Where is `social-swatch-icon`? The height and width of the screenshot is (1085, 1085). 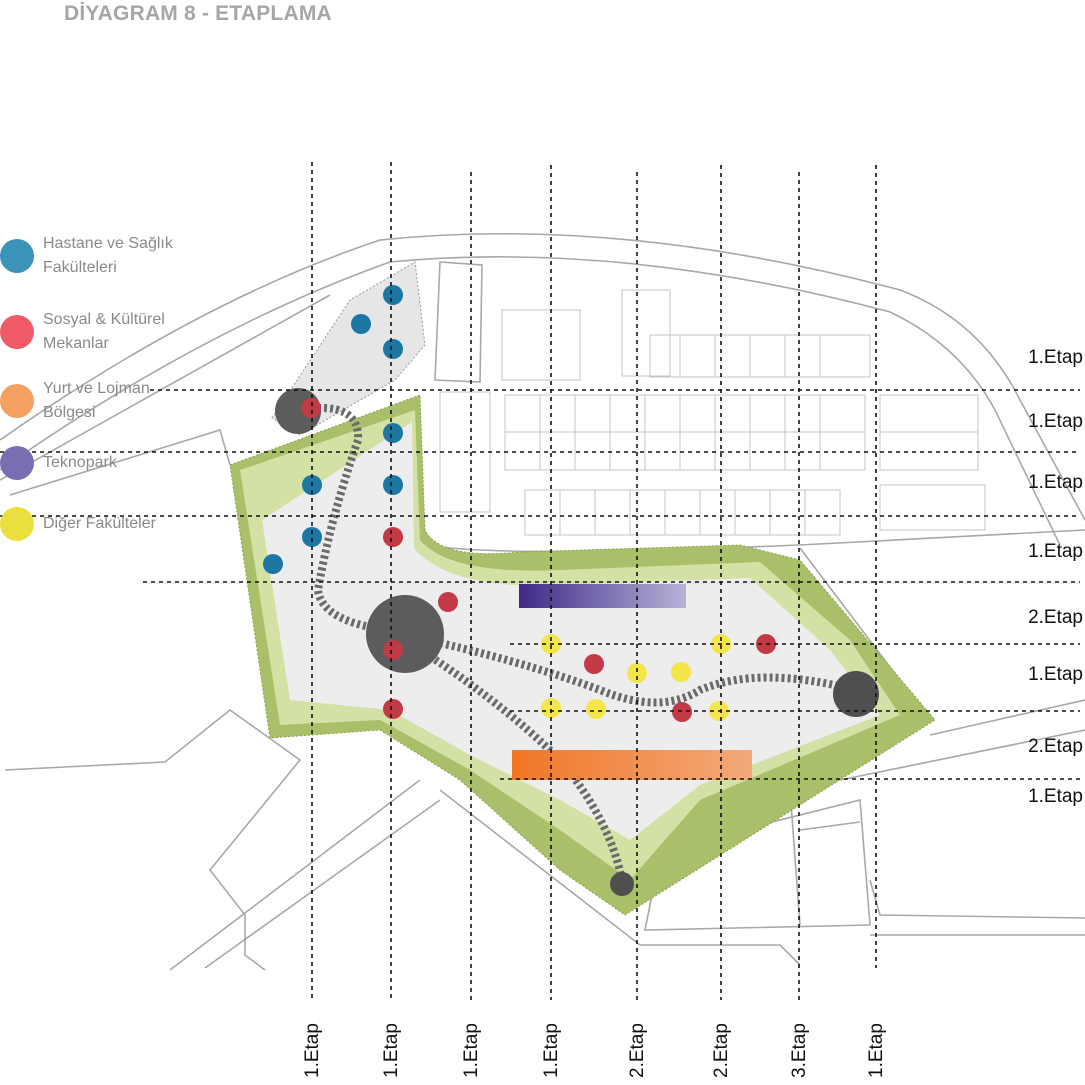
social-swatch-icon is located at coordinates (17, 332).